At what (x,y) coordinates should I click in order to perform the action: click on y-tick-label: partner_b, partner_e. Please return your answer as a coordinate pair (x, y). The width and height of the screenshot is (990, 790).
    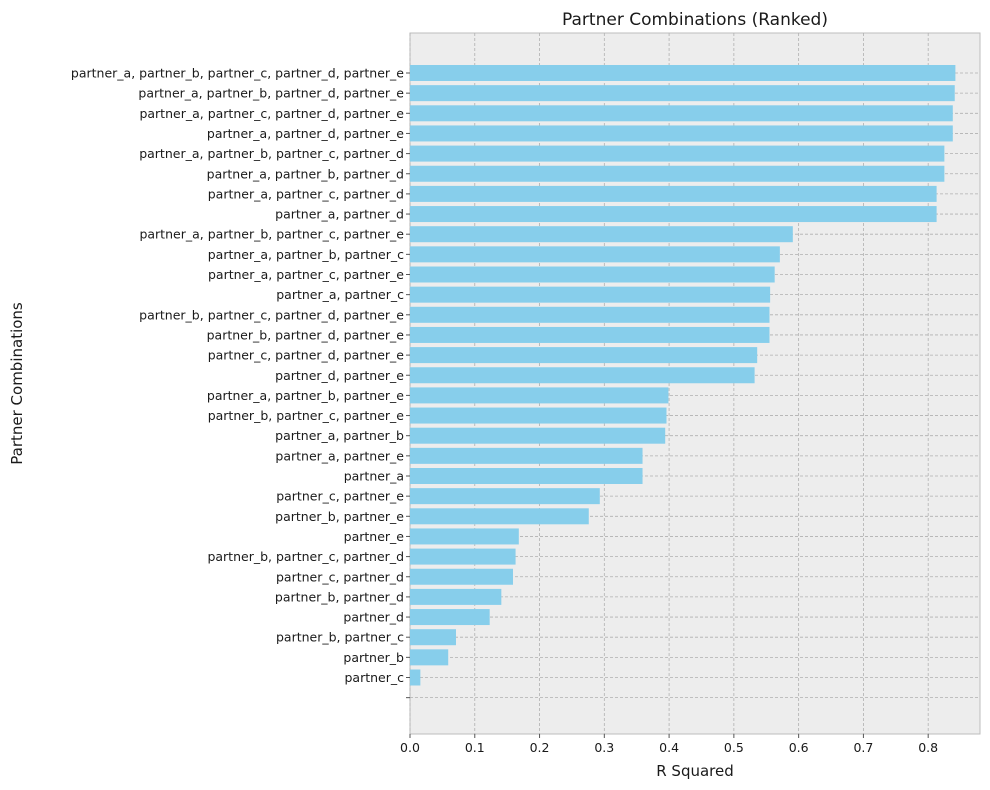
    Looking at the image, I should click on (339, 516).